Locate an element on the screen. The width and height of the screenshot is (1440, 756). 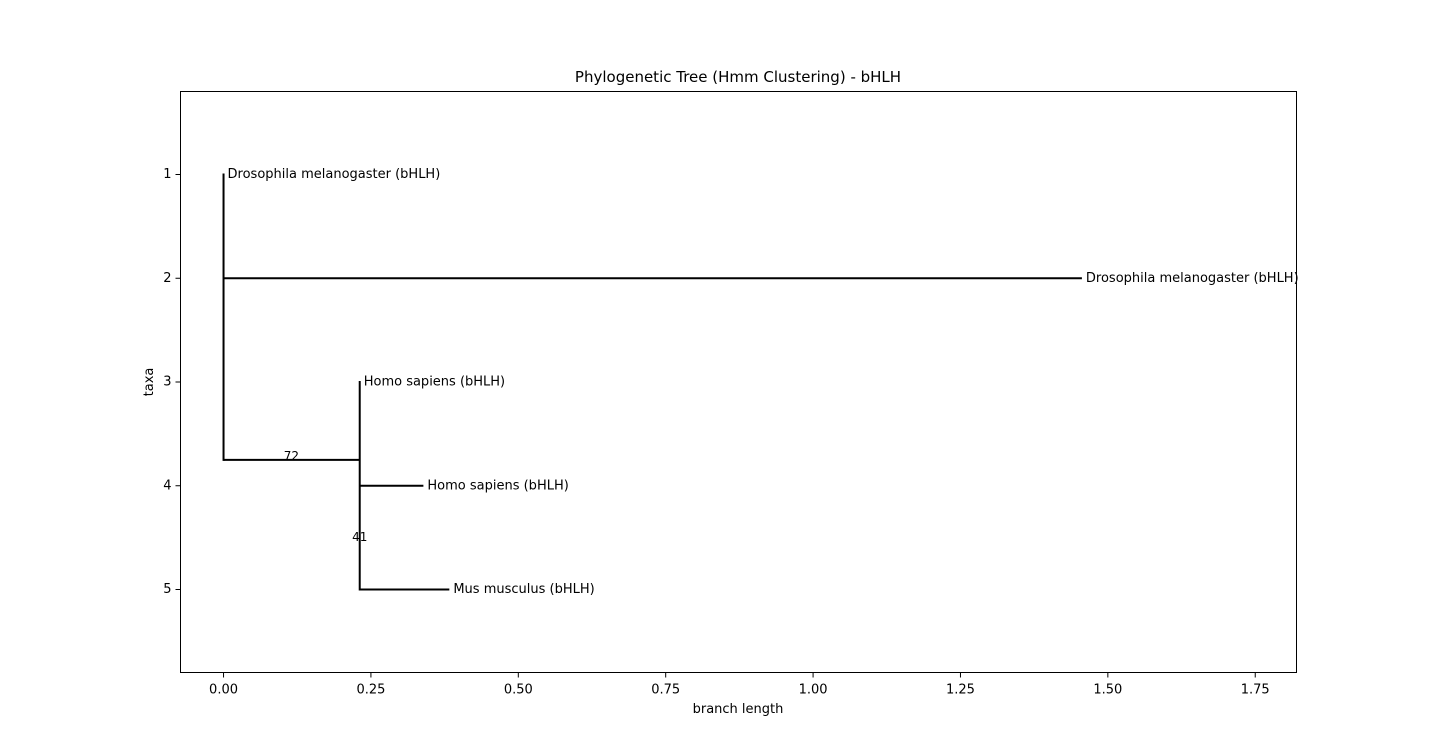
x-tick-label: 0.25 is located at coordinates (370, 690).